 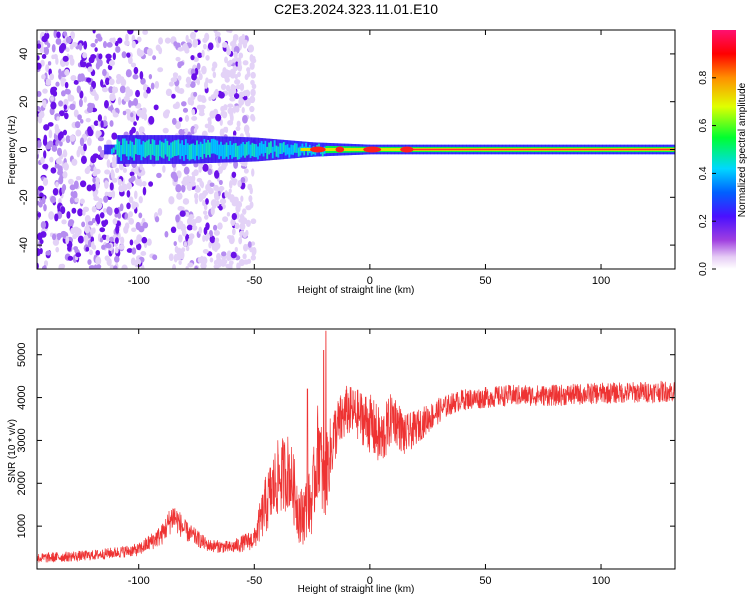 What do you see at coordinates (707, 173) in the screenshot?
I see `colorbar-ticks: 0.0 0.2 0.4 0.6 0.8` at bounding box center [707, 173].